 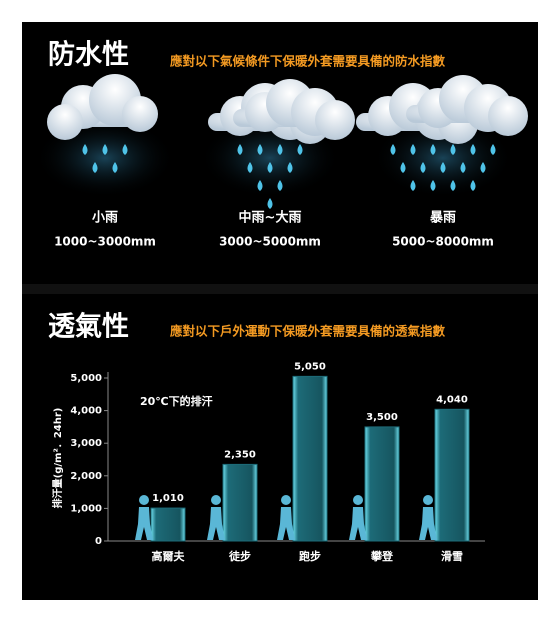 I want to click on rain-range: 1000~3000mm, so click(x=105, y=242).